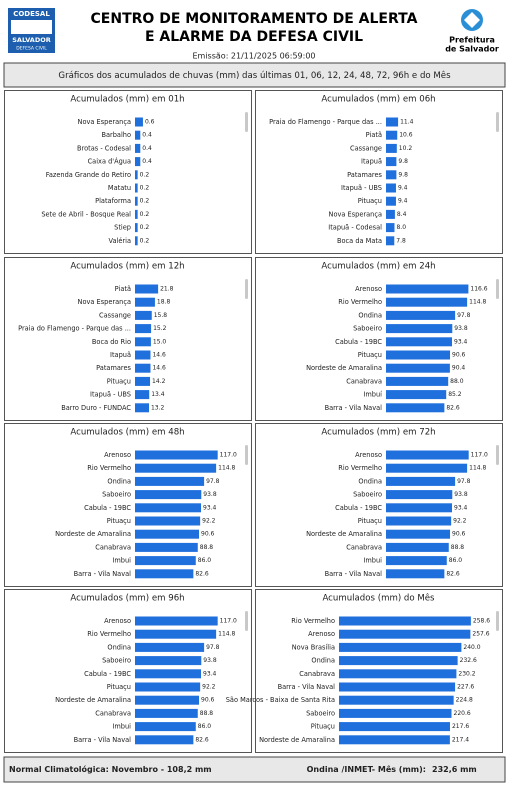 This screenshot has height=789, width=511. I want to click on value-label: 232.6, so click(468, 660).